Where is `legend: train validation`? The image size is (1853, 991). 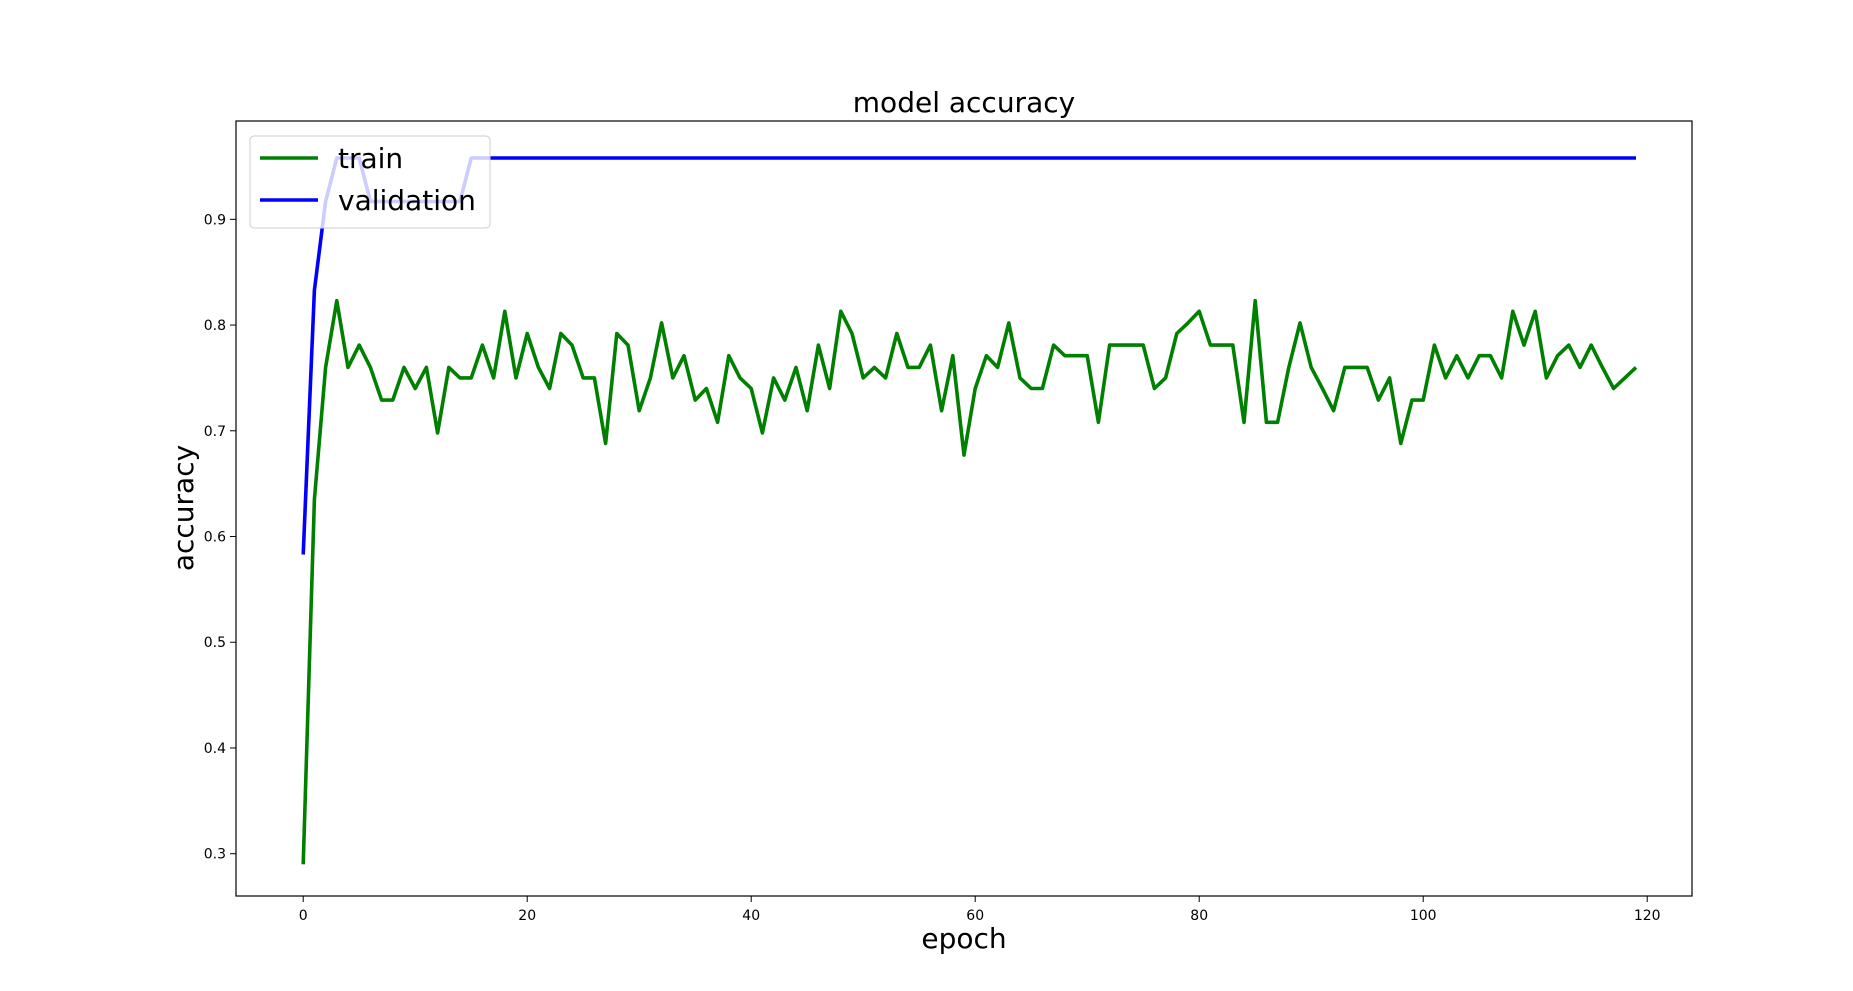 legend: train validation is located at coordinates (370, 182).